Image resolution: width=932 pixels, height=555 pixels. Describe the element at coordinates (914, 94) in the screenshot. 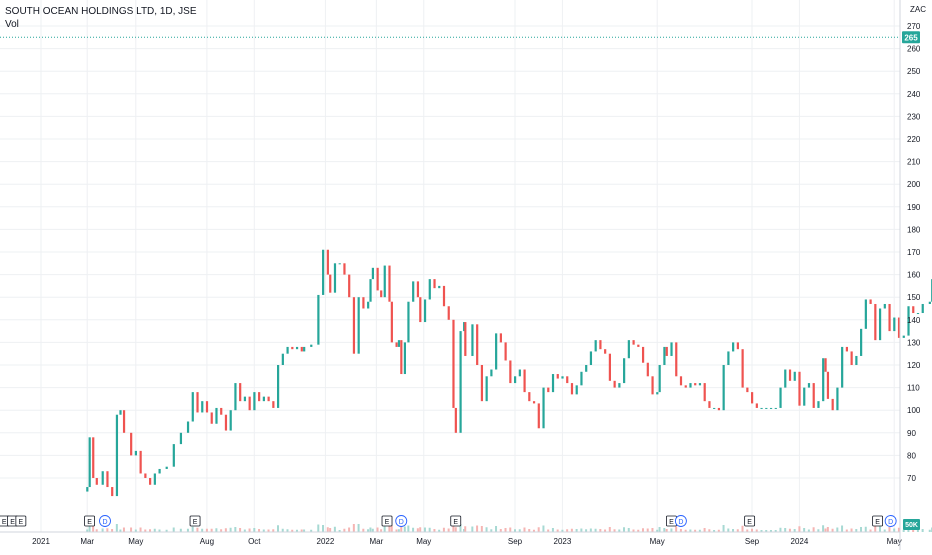

I see `y-tick-label: 240` at that location.